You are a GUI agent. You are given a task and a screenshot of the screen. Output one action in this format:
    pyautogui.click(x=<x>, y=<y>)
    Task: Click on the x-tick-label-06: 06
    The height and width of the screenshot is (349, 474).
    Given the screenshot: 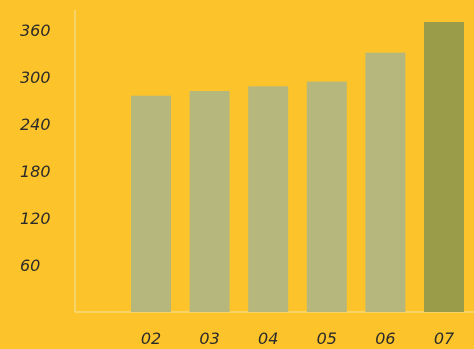 What is the action you would take?
    pyautogui.click(x=385, y=338)
    